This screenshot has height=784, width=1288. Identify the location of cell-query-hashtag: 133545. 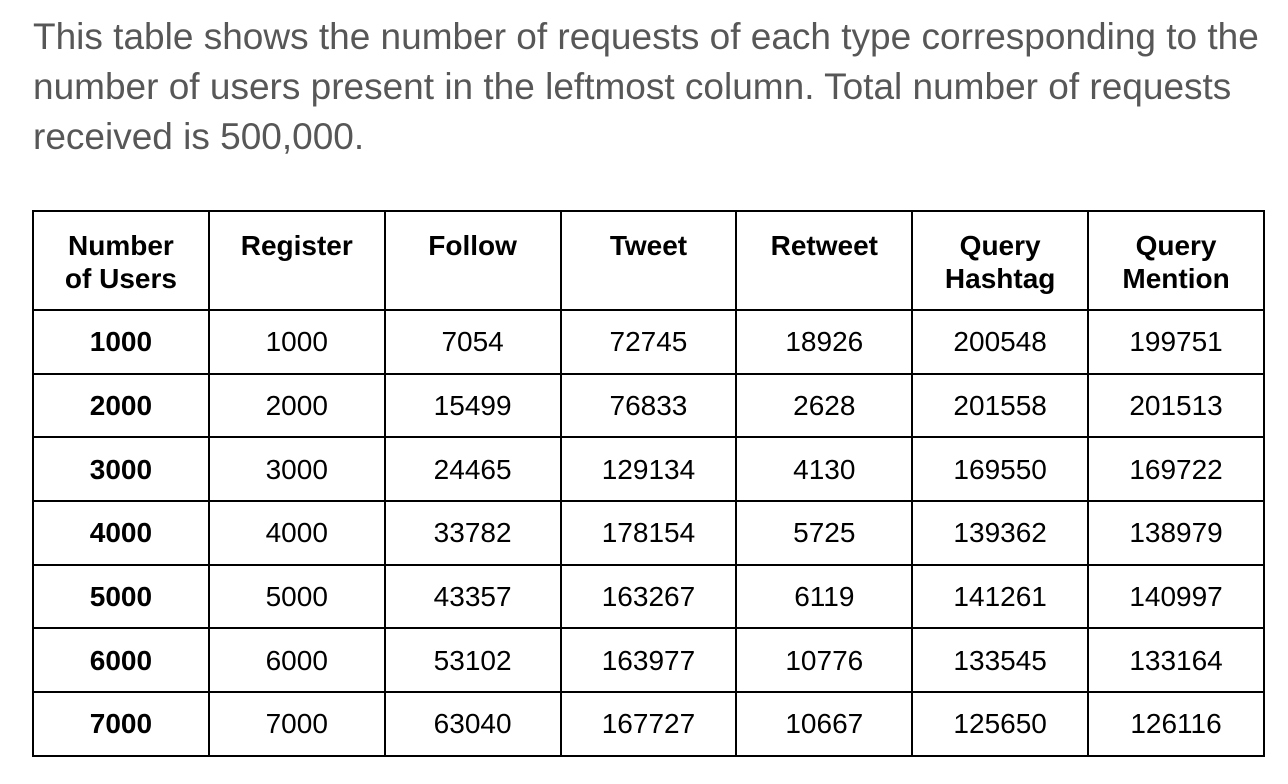
(1000, 660).